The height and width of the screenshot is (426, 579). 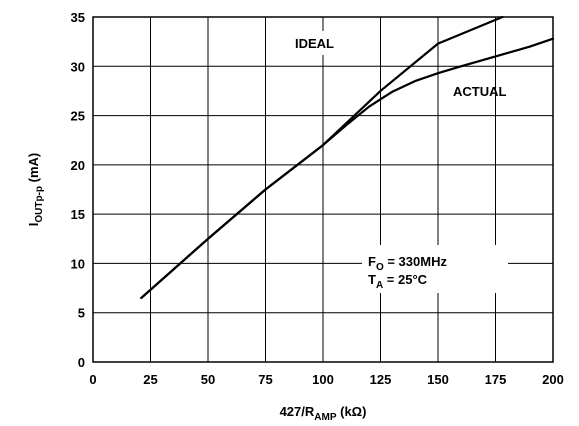 I want to click on fo-rest: = 330MHz, so click(x=416, y=261).